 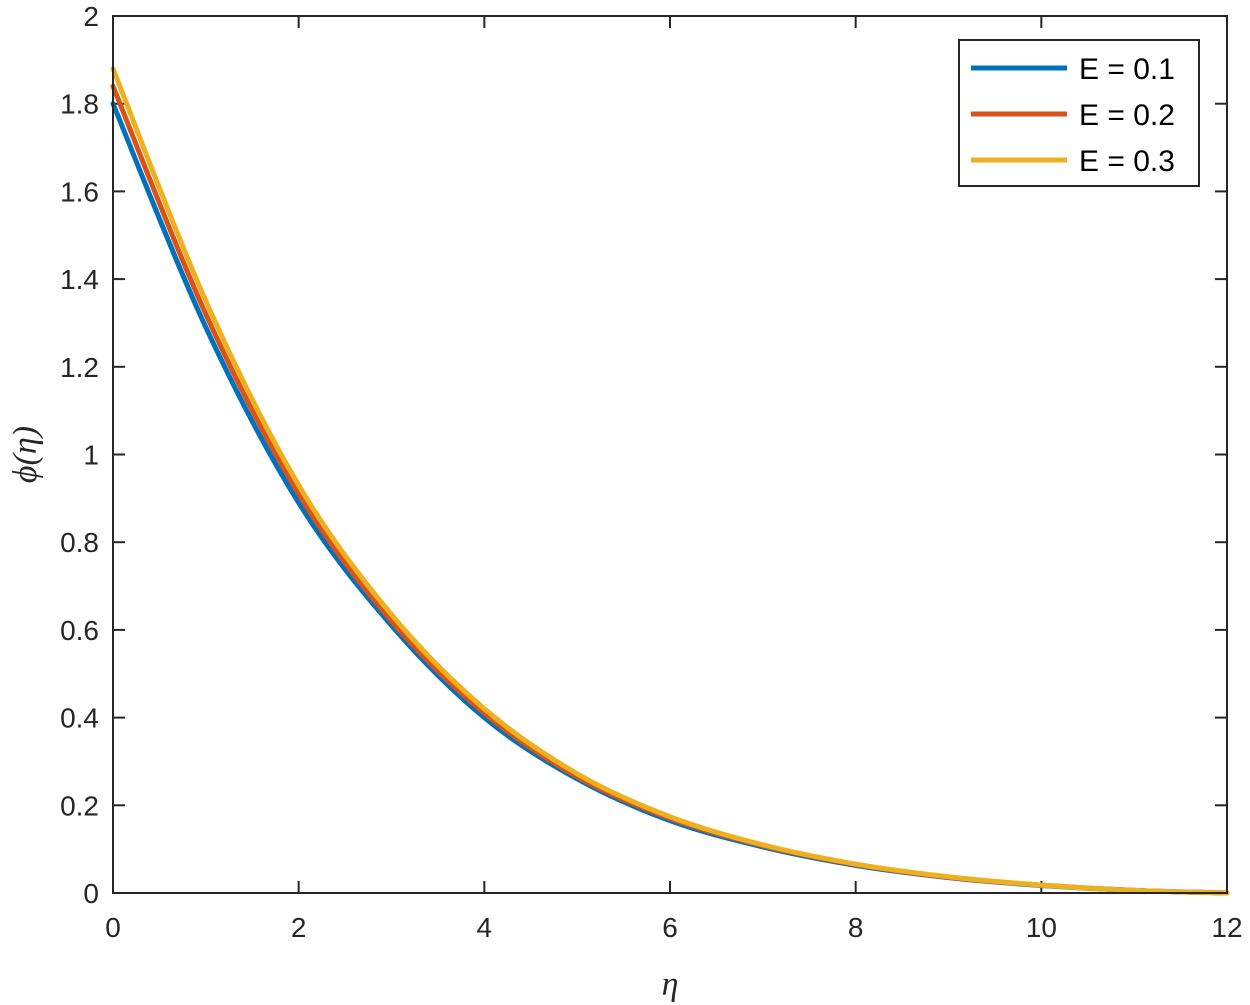 What do you see at coordinates (485, 927) in the screenshot?
I see `x-tick-label: 4` at bounding box center [485, 927].